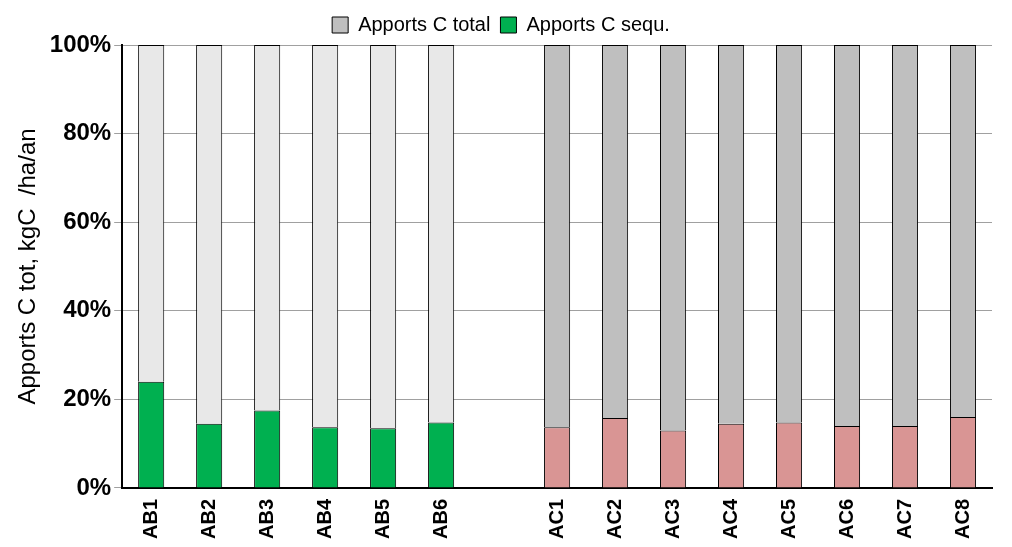 The width and height of the screenshot is (1012, 547). I want to click on y-tick-label: 40%, so click(87, 309).